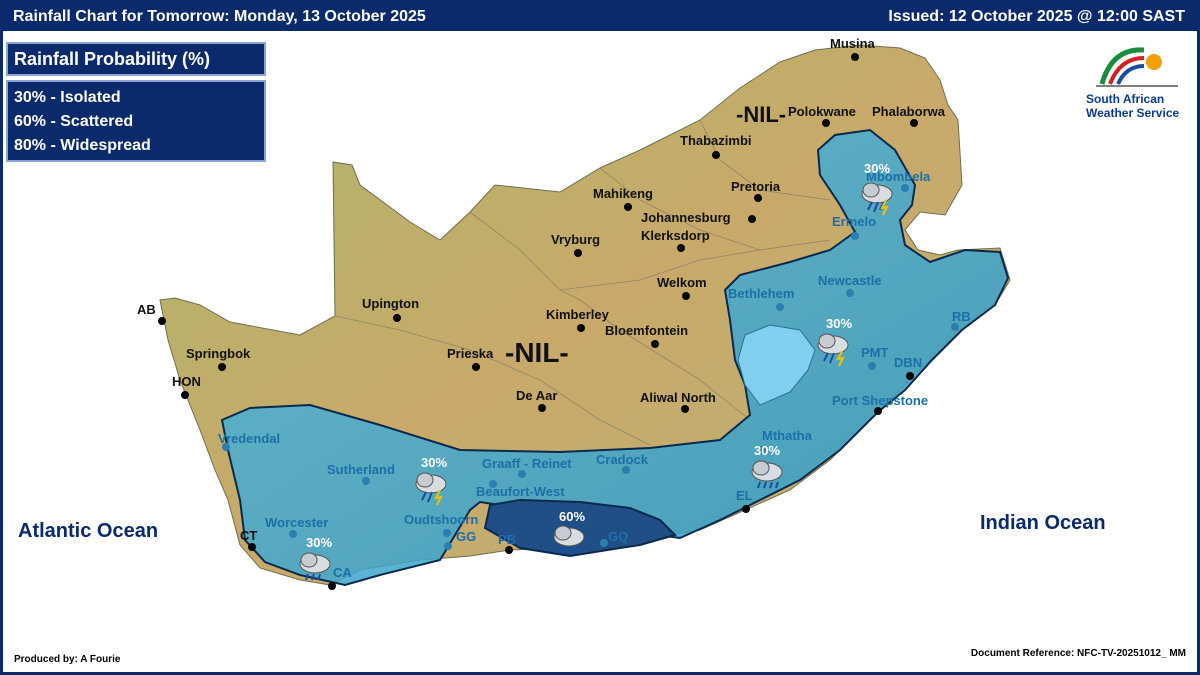 The height and width of the screenshot is (675, 1200). Describe the element at coordinates (1133, 113) in the screenshot. I see `logo-text-line2: Weather Service` at that location.